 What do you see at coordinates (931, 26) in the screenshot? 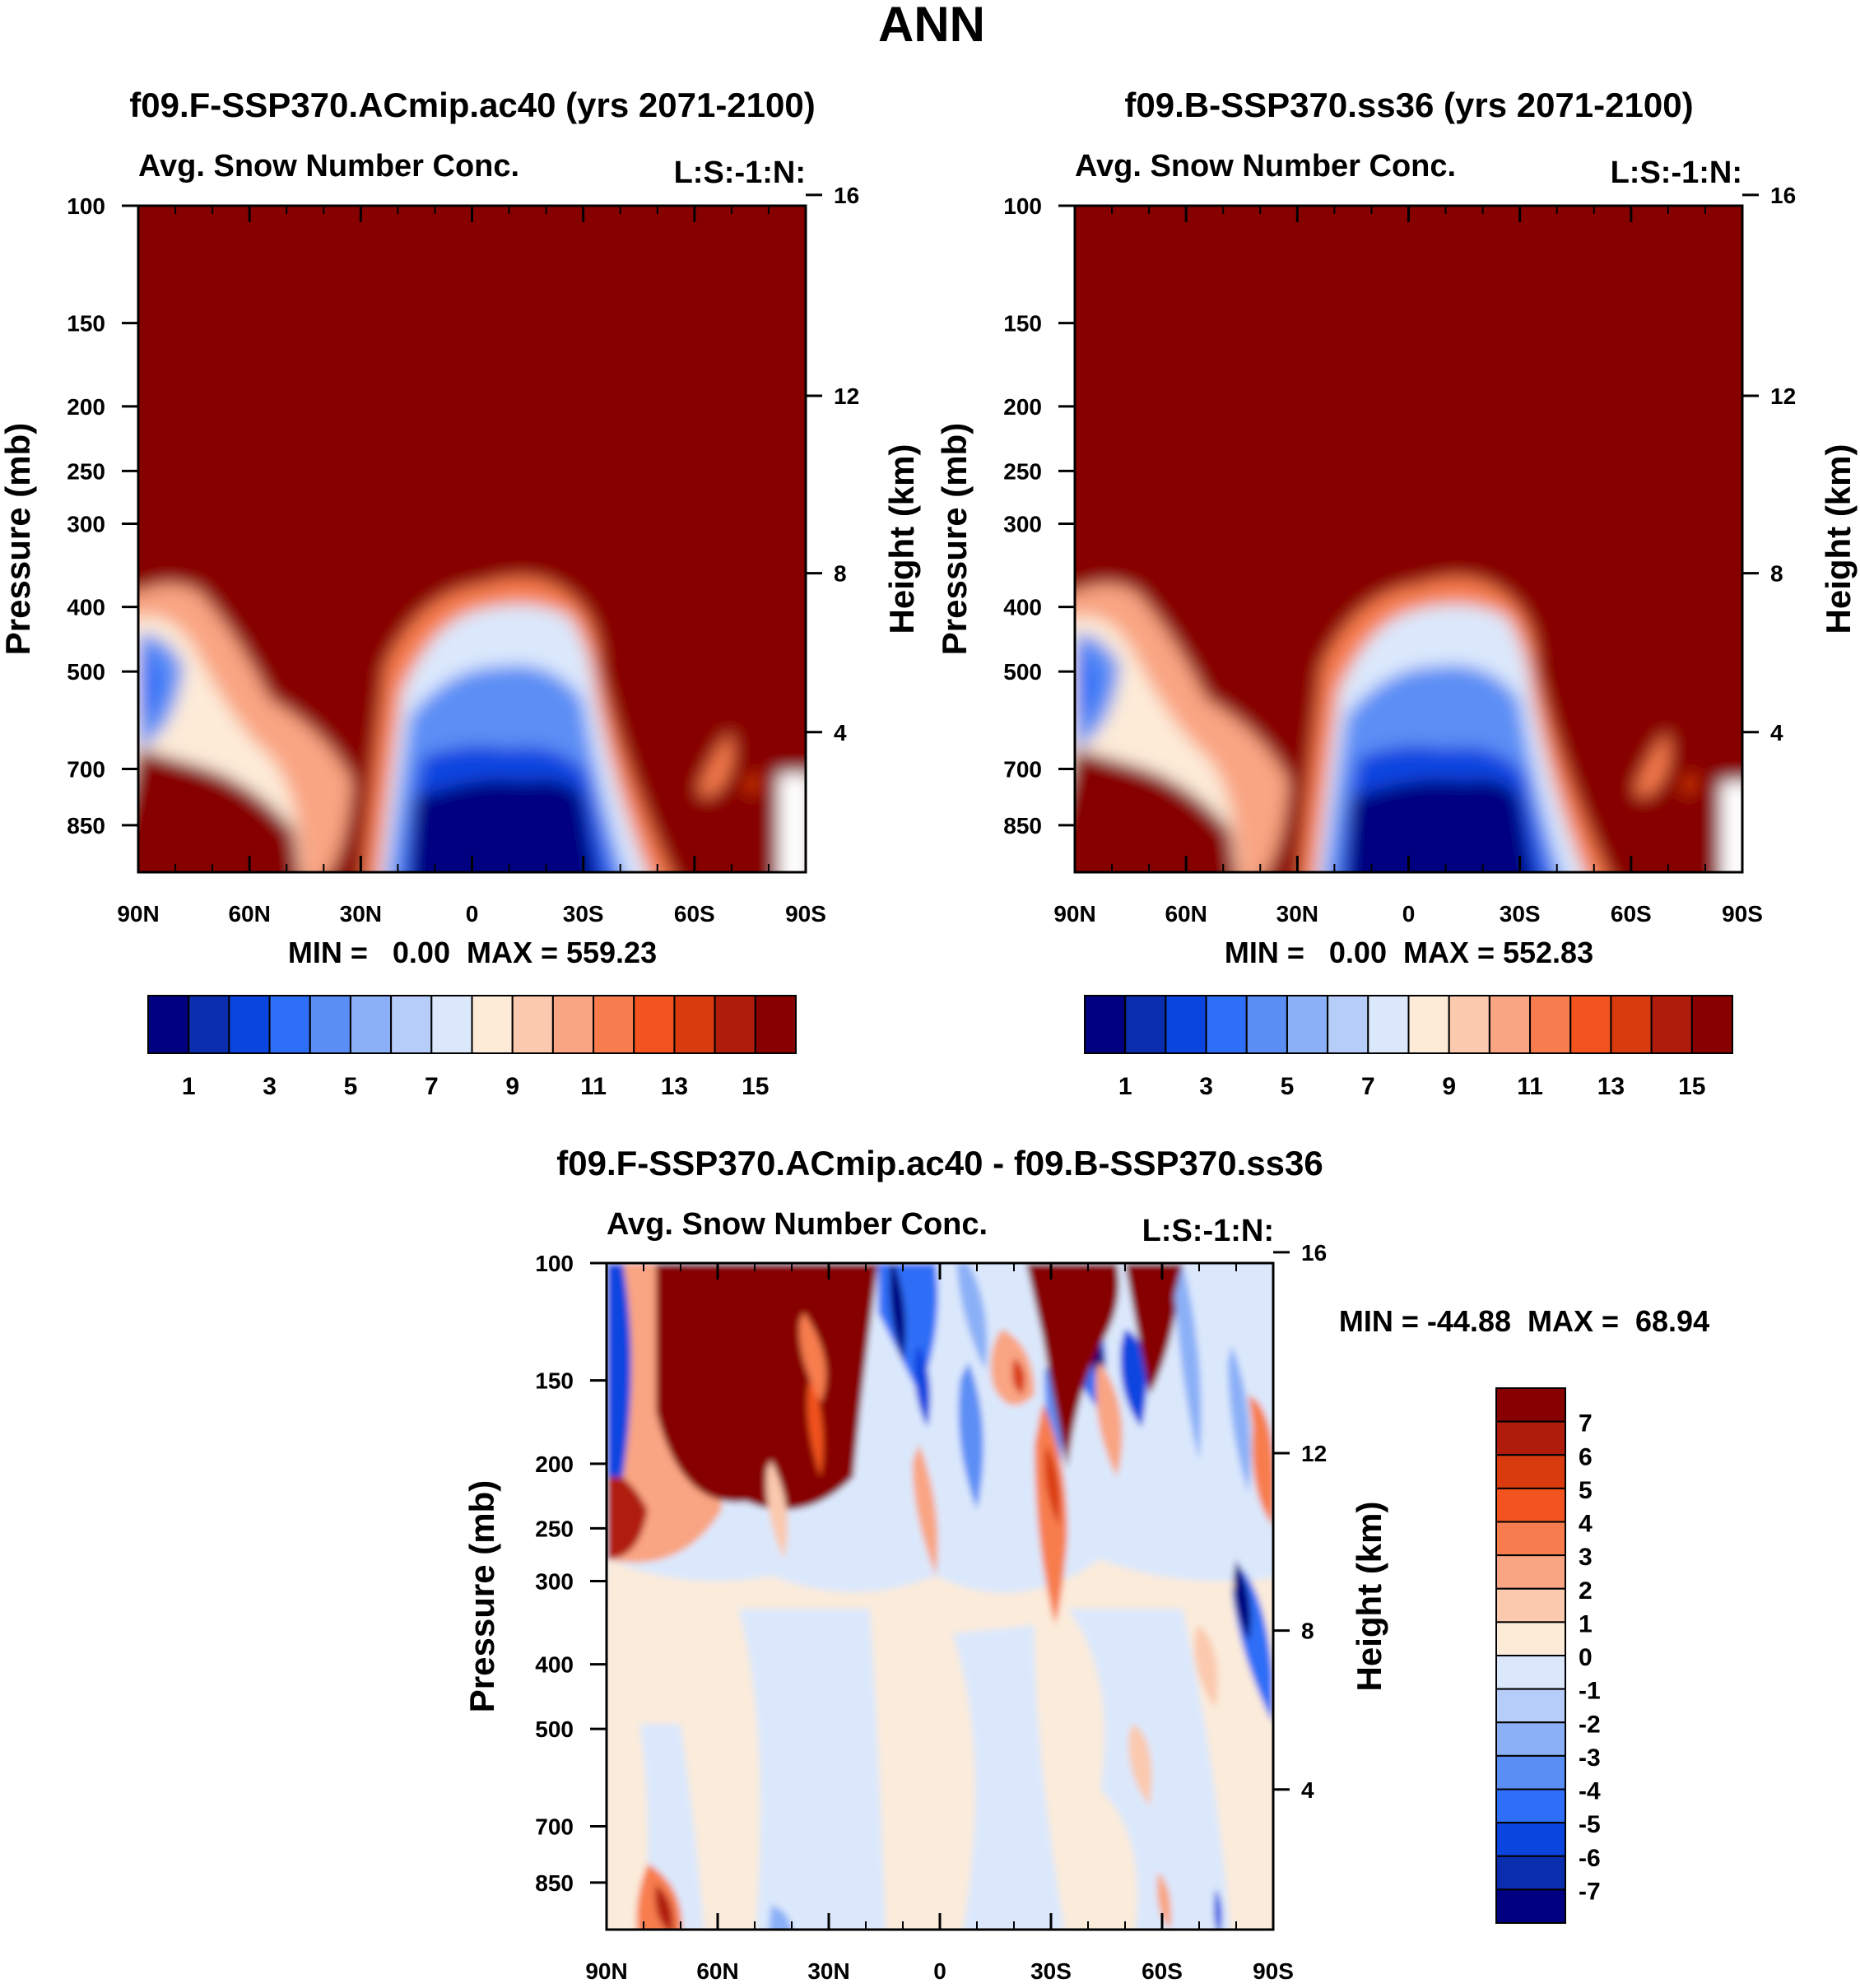
I see `page-title: ANN` at bounding box center [931, 26].